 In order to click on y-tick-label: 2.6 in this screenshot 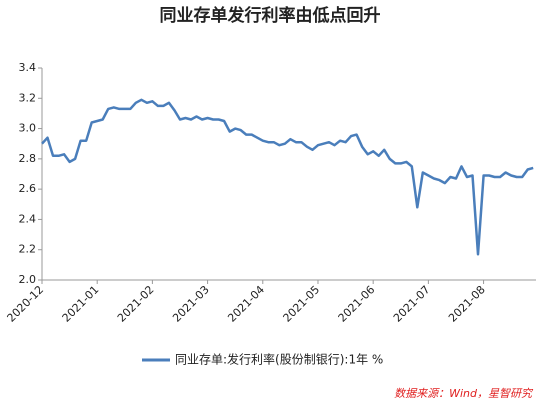, I will do `click(28, 188)`.